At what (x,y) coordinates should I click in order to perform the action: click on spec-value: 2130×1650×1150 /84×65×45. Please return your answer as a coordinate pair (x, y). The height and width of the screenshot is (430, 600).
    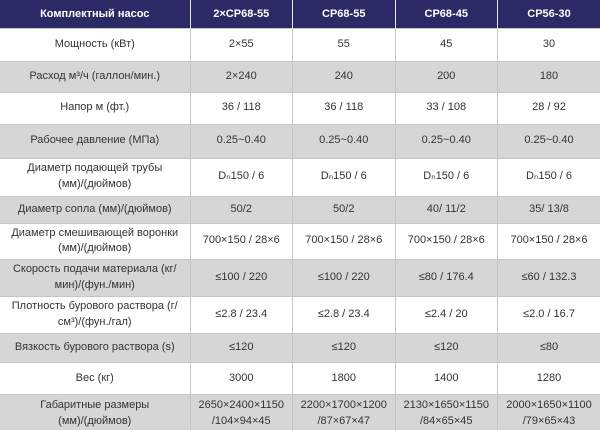
    Looking at the image, I should click on (446, 412).